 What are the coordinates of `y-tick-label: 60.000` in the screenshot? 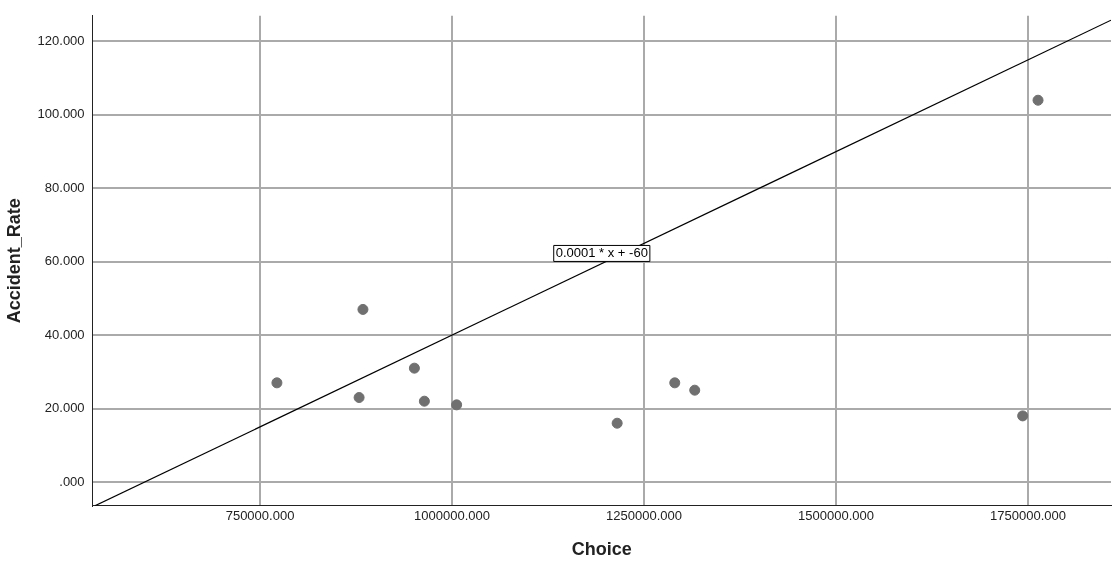 It's located at (64, 261).